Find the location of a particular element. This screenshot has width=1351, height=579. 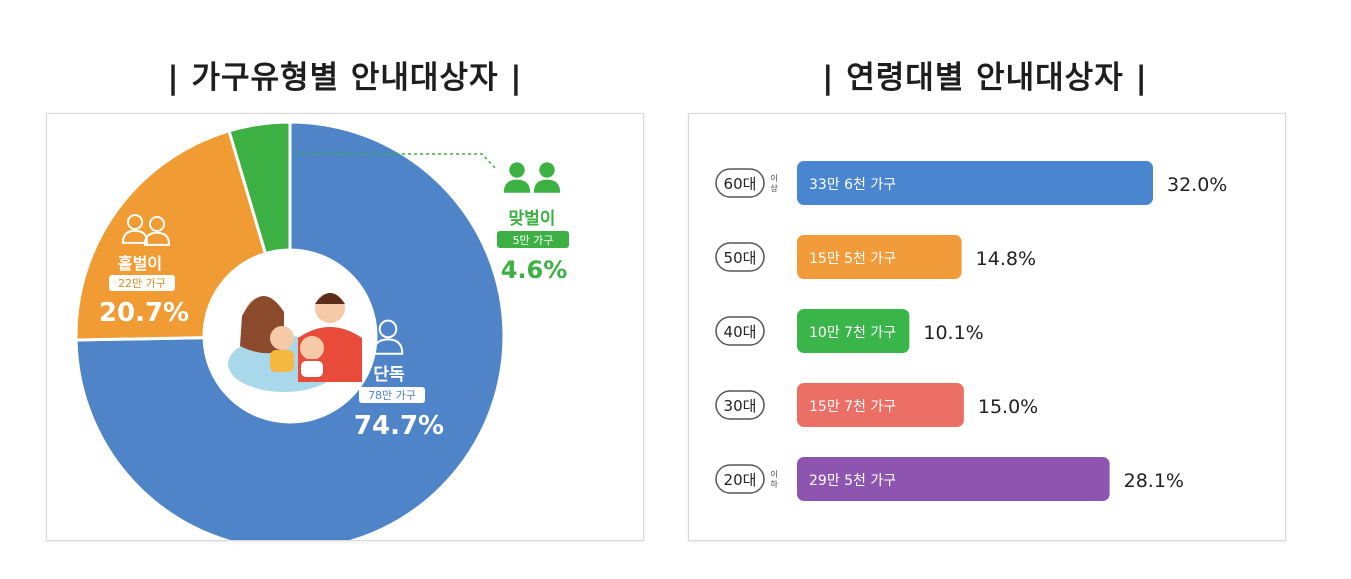

child1-head-icon is located at coordinates (282, 338).